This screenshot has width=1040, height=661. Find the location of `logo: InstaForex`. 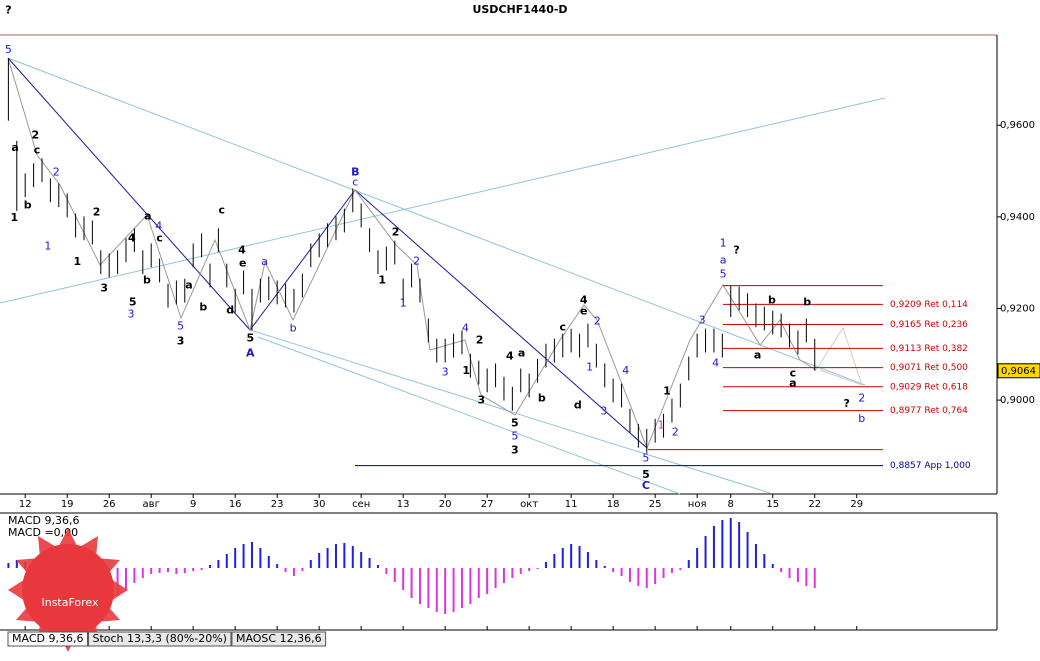

logo: InstaForex is located at coordinates (68, 590).